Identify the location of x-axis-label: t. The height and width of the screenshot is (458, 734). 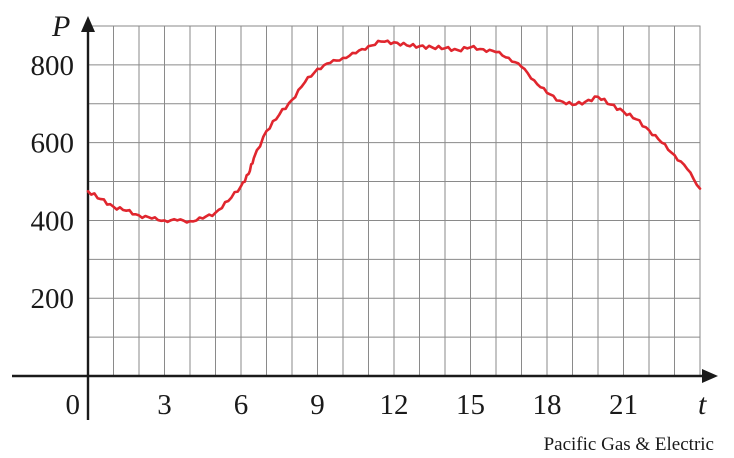
(702, 404).